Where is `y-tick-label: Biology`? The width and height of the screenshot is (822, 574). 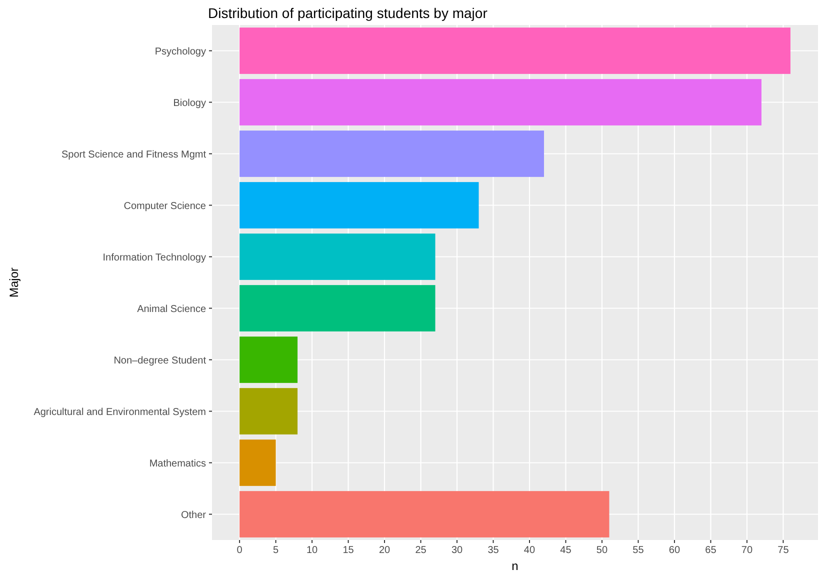 y-tick-label: Biology is located at coordinates (189, 103).